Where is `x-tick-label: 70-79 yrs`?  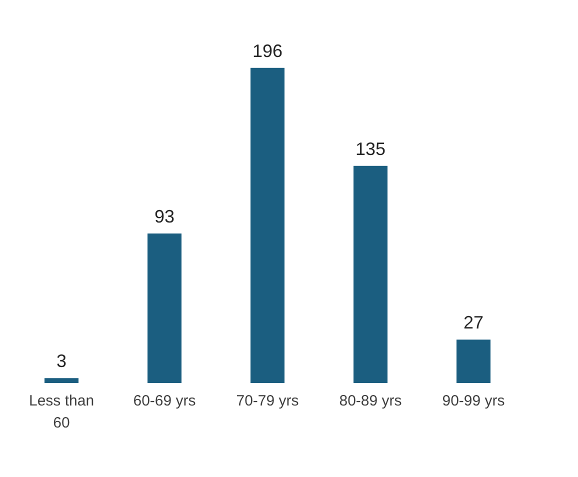 x-tick-label: 70-79 yrs is located at coordinates (267, 401).